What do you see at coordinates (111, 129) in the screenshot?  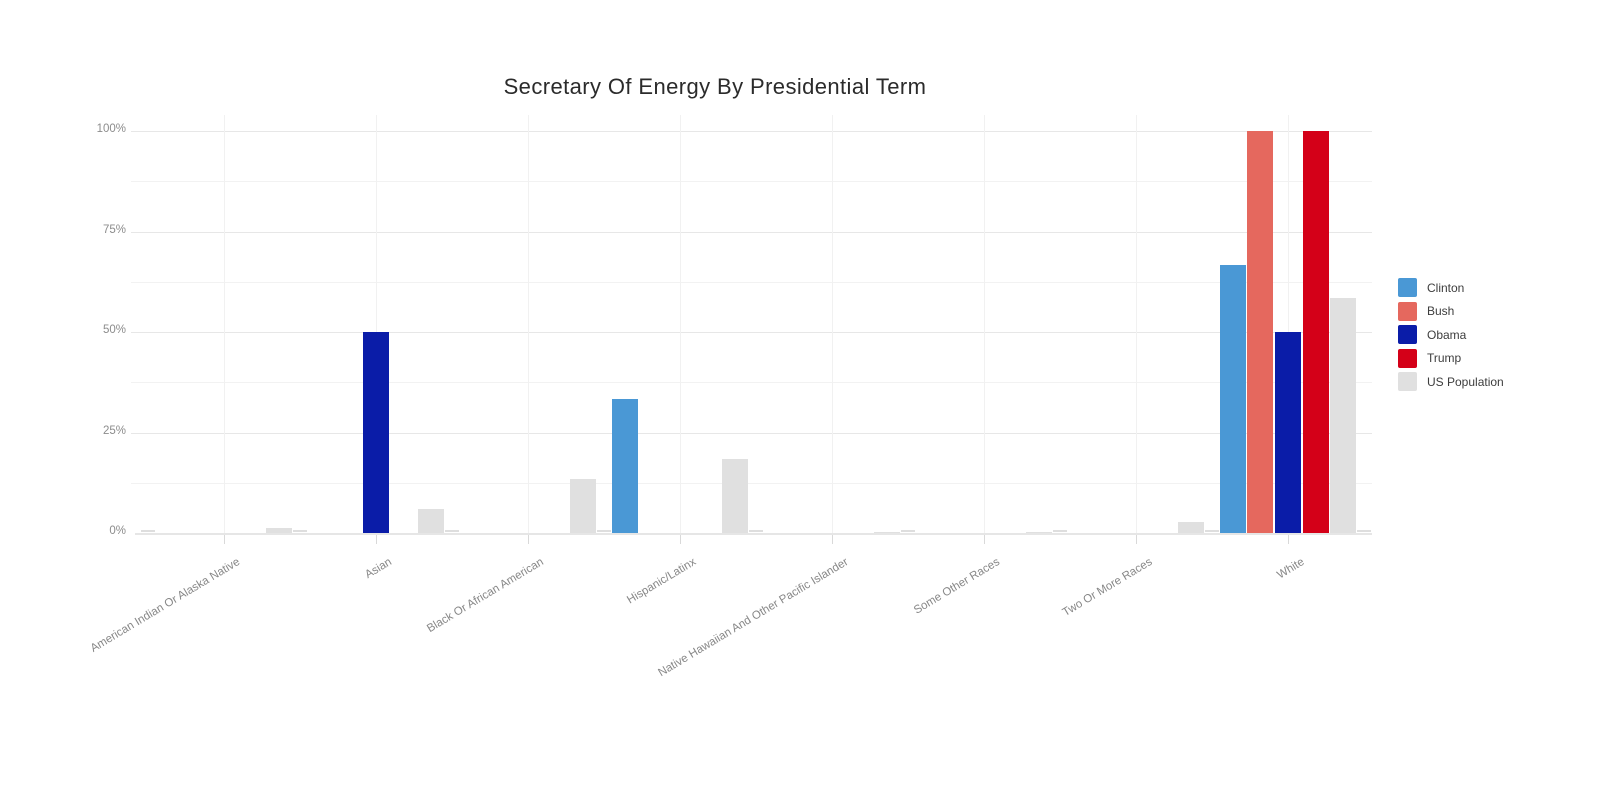 I see `y-axis-label: 100%` at bounding box center [111, 129].